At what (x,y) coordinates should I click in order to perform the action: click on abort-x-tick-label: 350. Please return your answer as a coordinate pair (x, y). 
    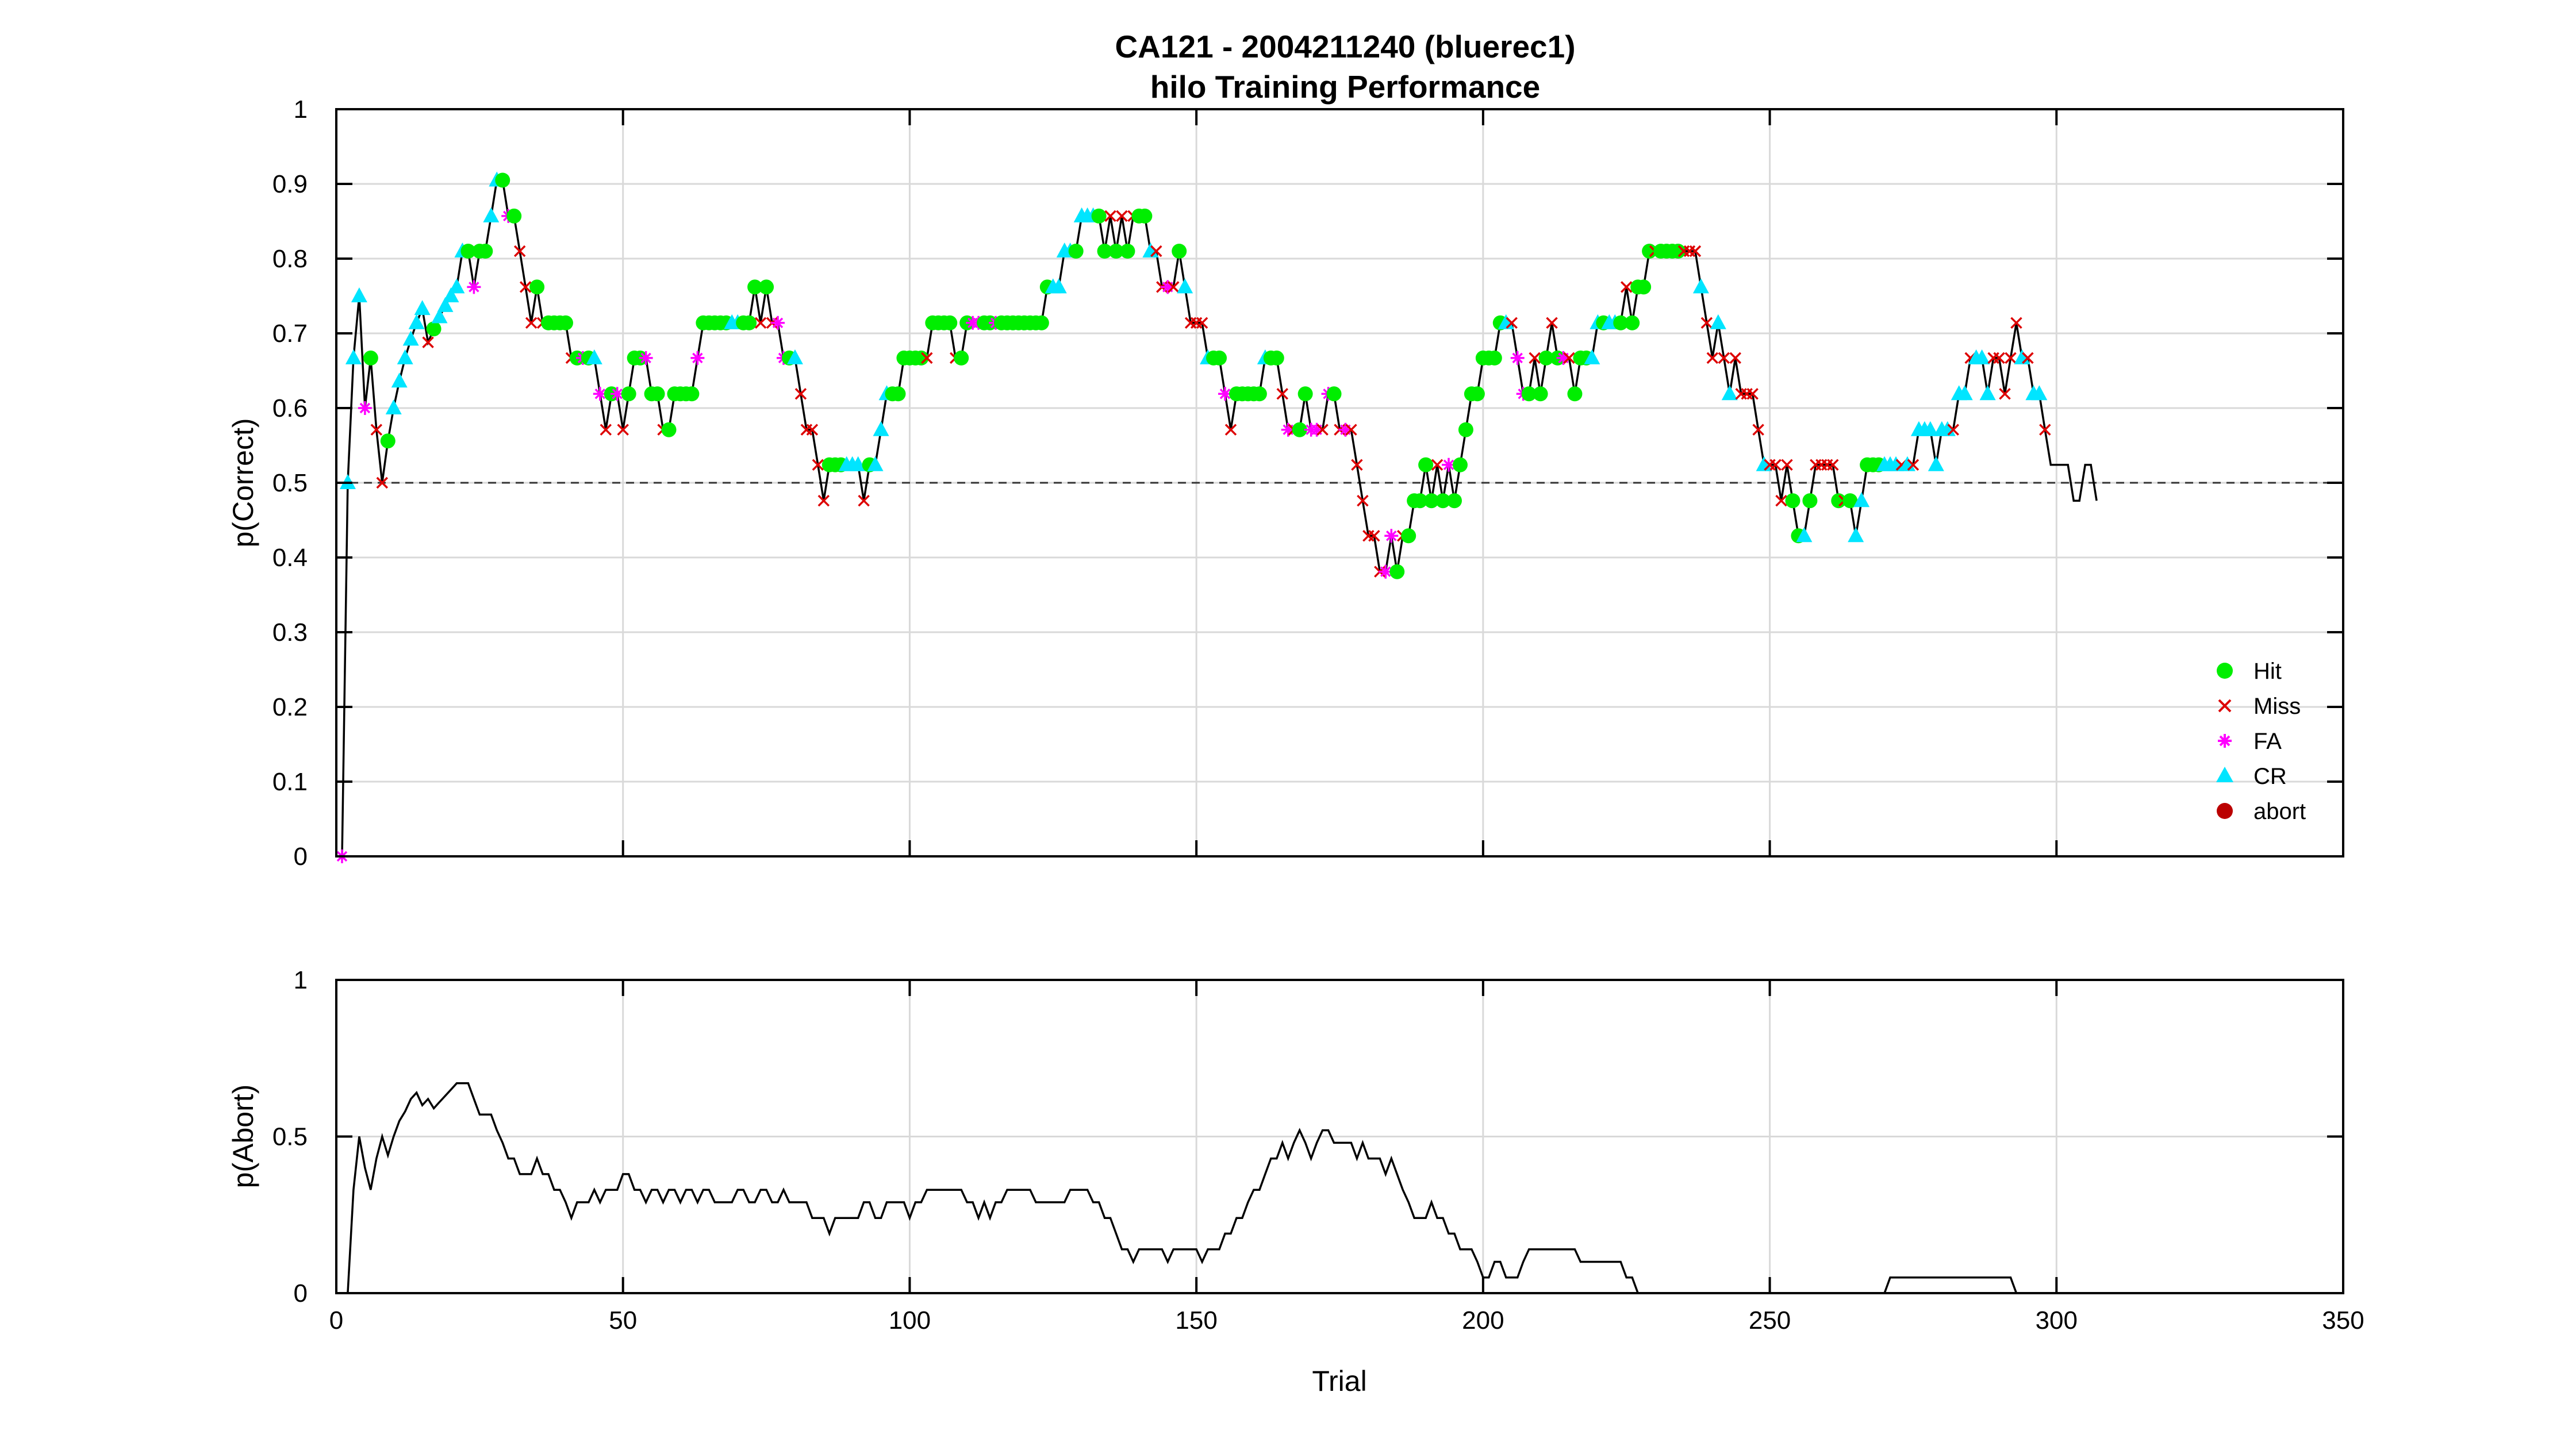
    Looking at the image, I should click on (2343, 1320).